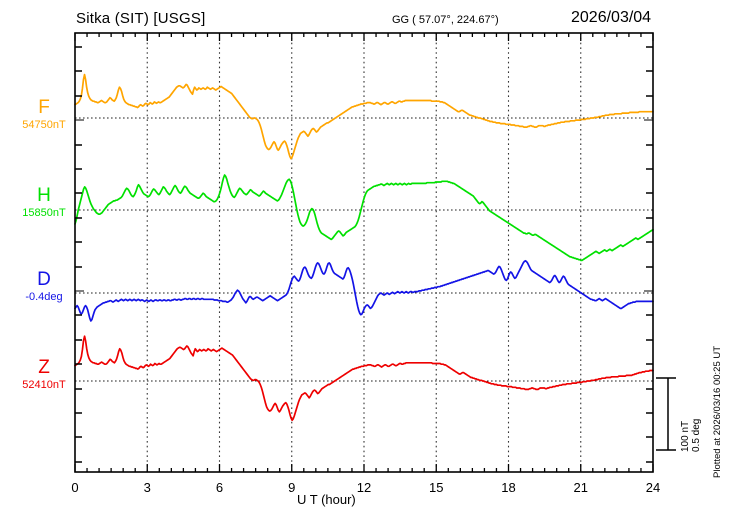 The image size is (730, 520). What do you see at coordinates (685, 436) in the screenshot?
I see `scale-bar-nt: 100 nT` at bounding box center [685, 436].